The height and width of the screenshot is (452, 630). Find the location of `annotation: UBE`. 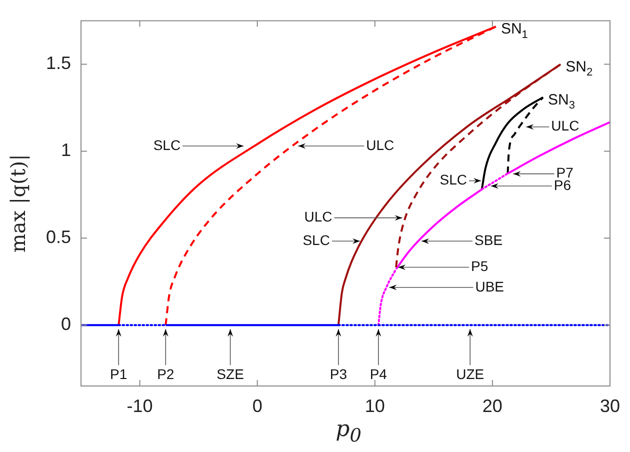

annotation: UBE is located at coordinates (489, 286).